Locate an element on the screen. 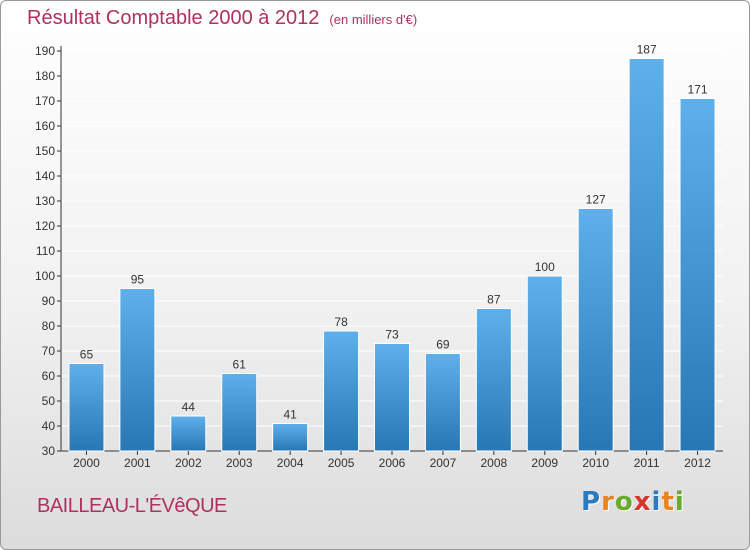  x-tick-label: 2003 is located at coordinates (239, 463).